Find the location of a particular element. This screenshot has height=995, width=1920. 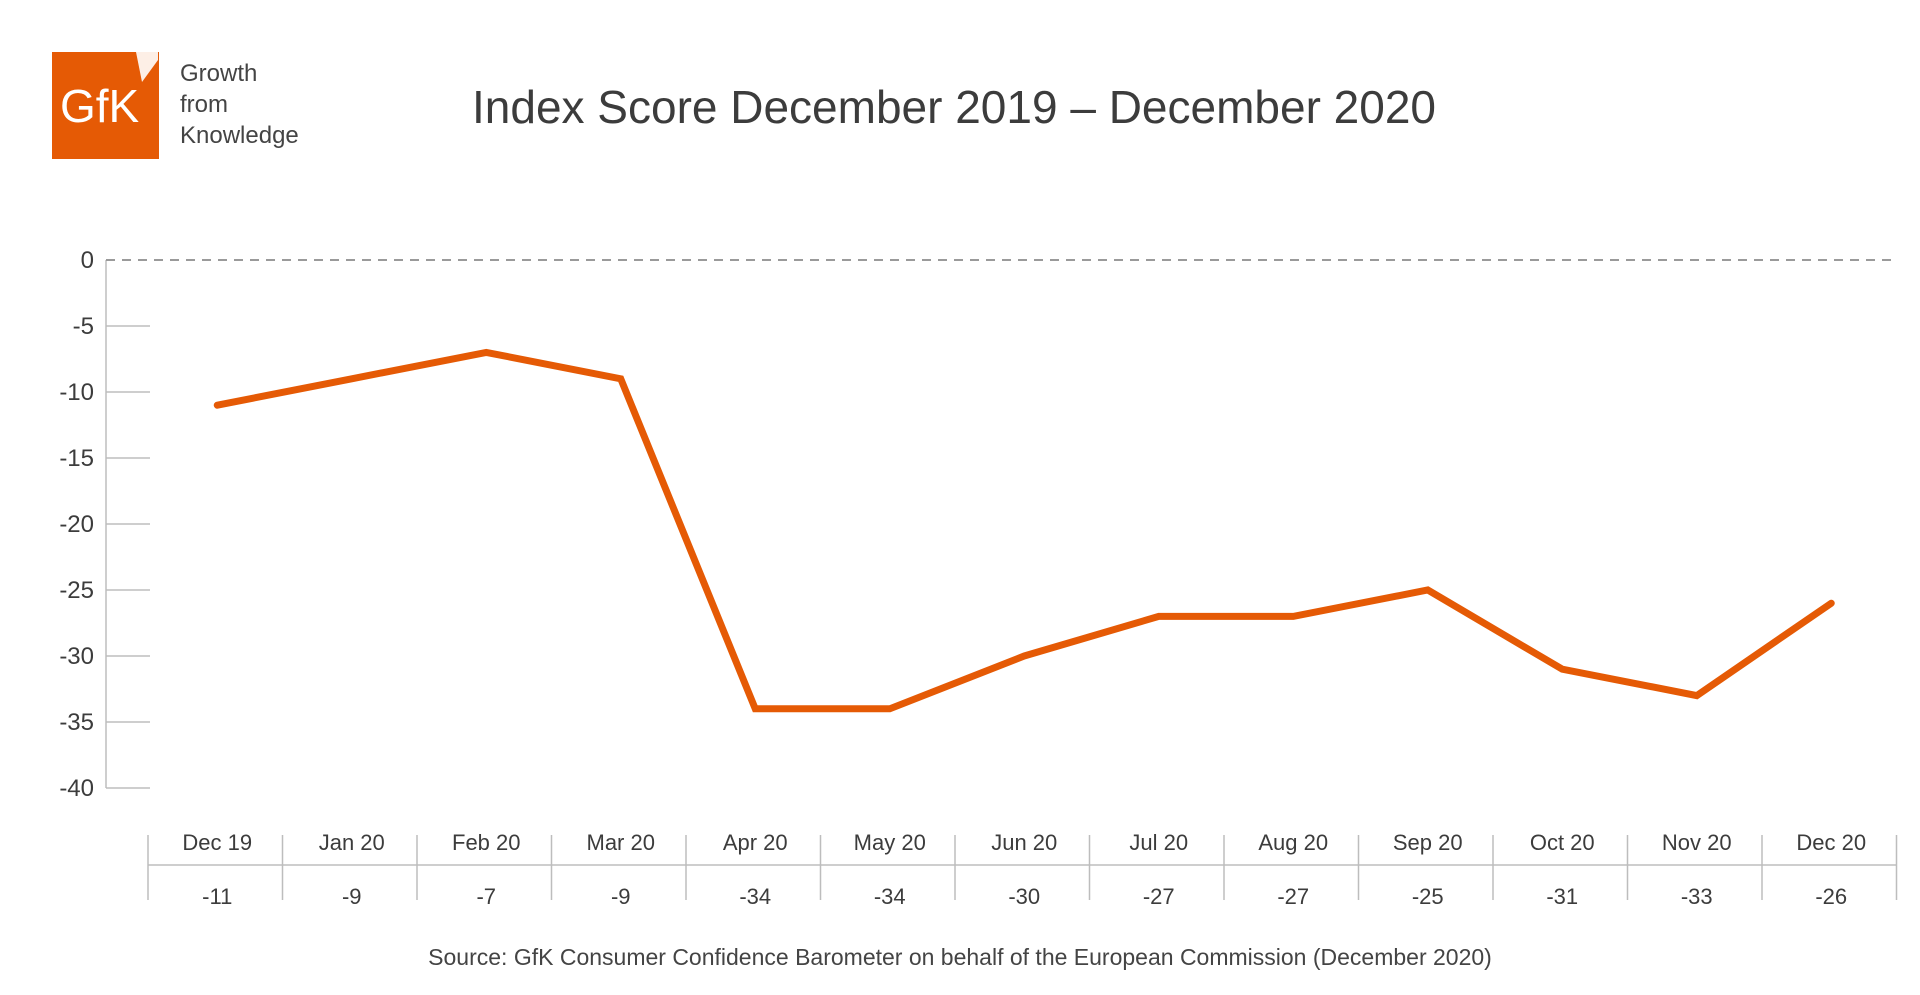

x-category-label: Dec 20 is located at coordinates (1831, 842).